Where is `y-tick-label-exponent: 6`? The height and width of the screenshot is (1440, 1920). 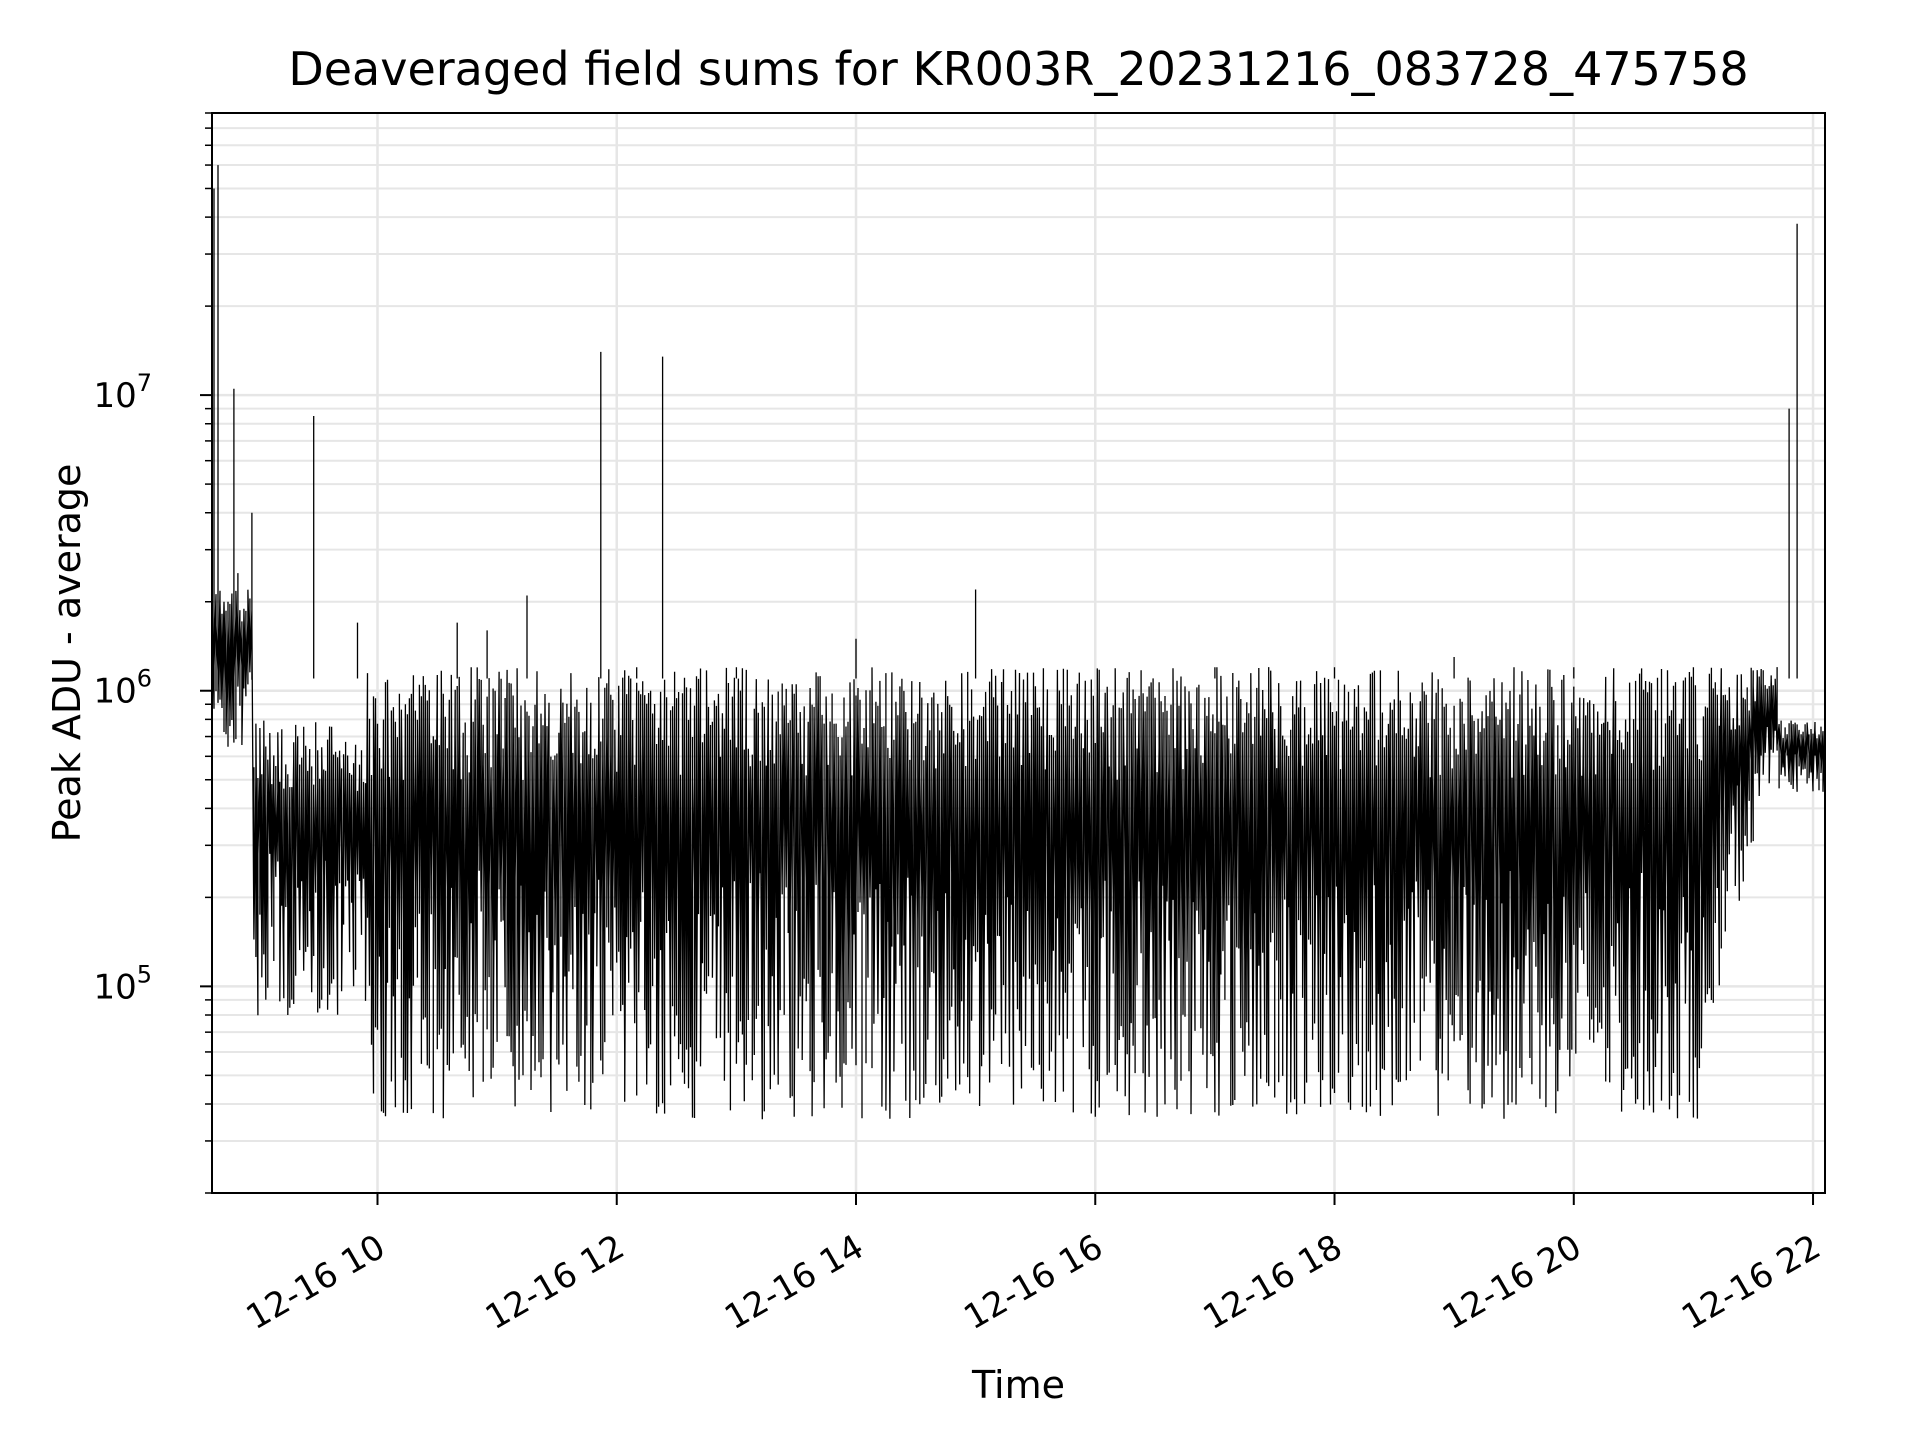
y-tick-label-exponent: 6 is located at coordinates (144, 679).